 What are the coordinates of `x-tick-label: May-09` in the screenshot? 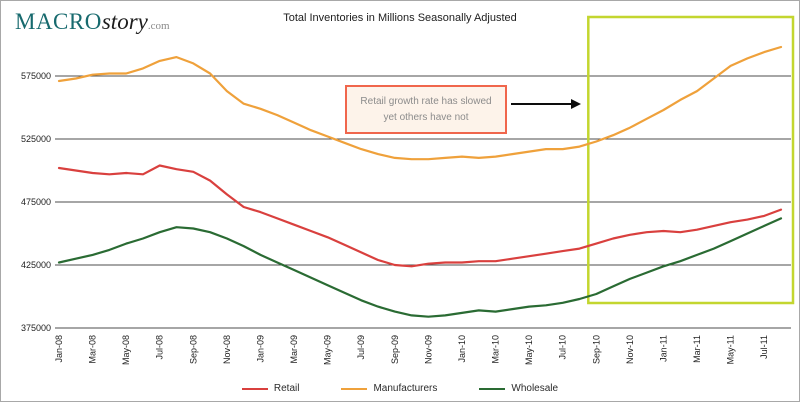 It's located at (328, 350).